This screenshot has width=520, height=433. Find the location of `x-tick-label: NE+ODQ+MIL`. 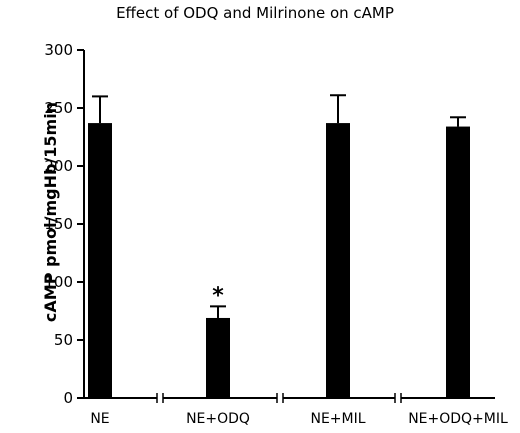

x-tick-label: NE+ODQ+MIL is located at coordinates (458, 419).